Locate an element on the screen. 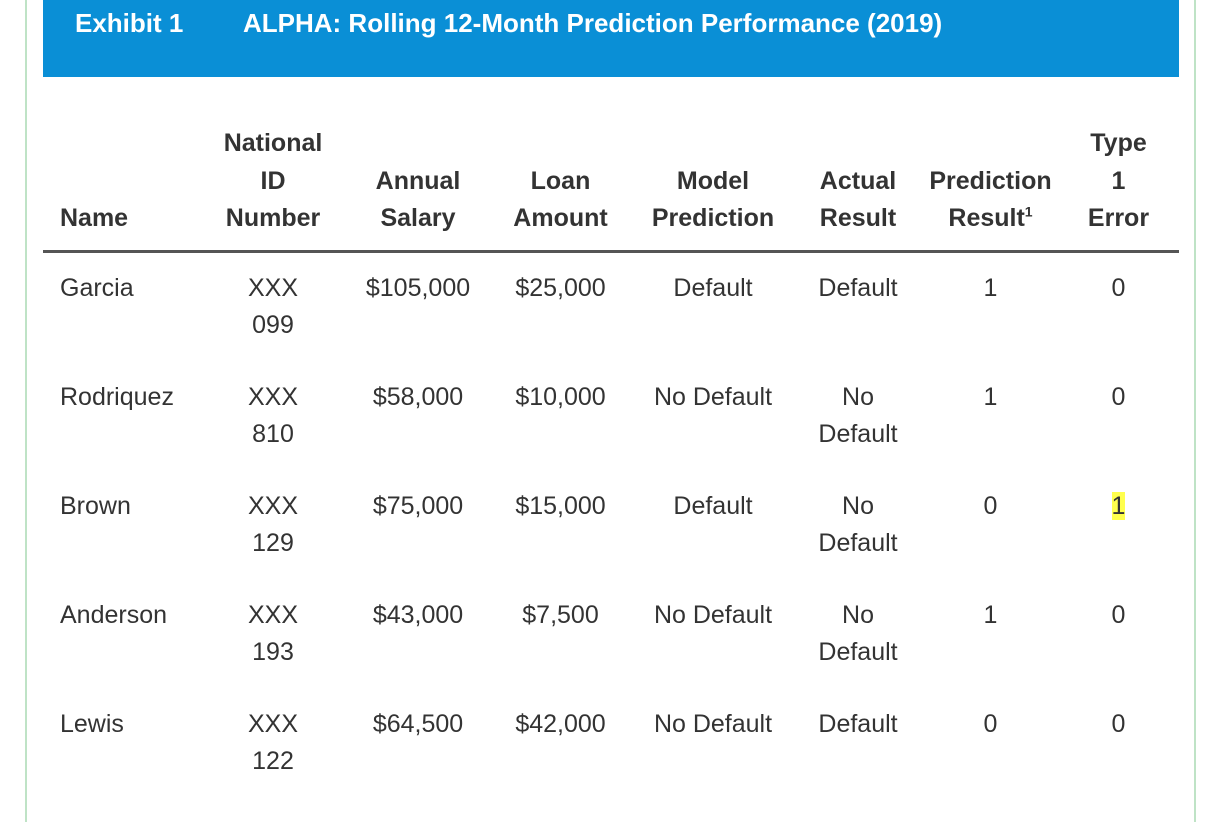  header-actual-result: Actual Result is located at coordinates (858, 189).